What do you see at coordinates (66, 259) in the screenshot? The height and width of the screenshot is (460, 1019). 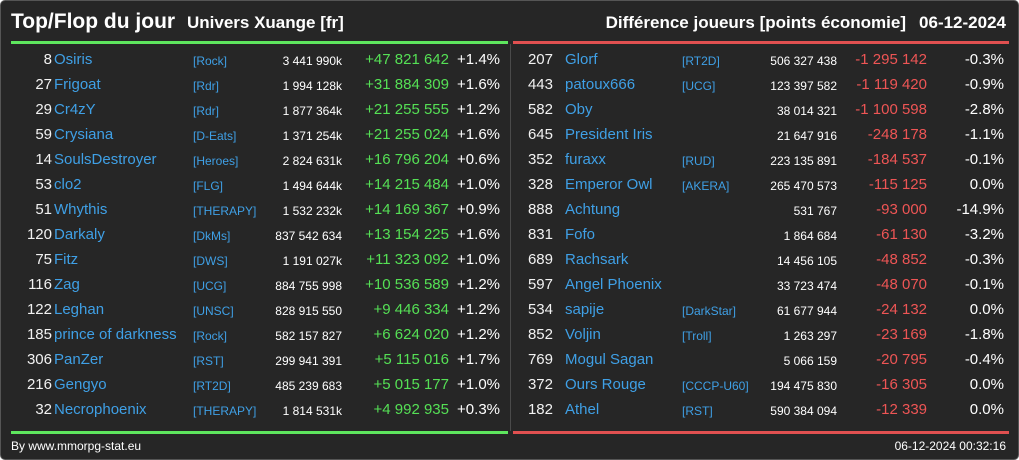 I see `player-name-link: Fitz` at bounding box center [66, 259].